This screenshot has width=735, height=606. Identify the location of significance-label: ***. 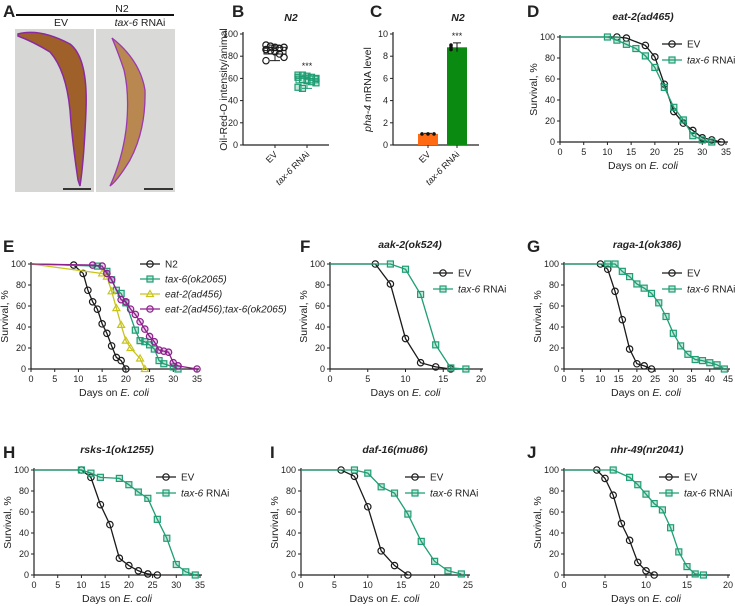
(457, 36).